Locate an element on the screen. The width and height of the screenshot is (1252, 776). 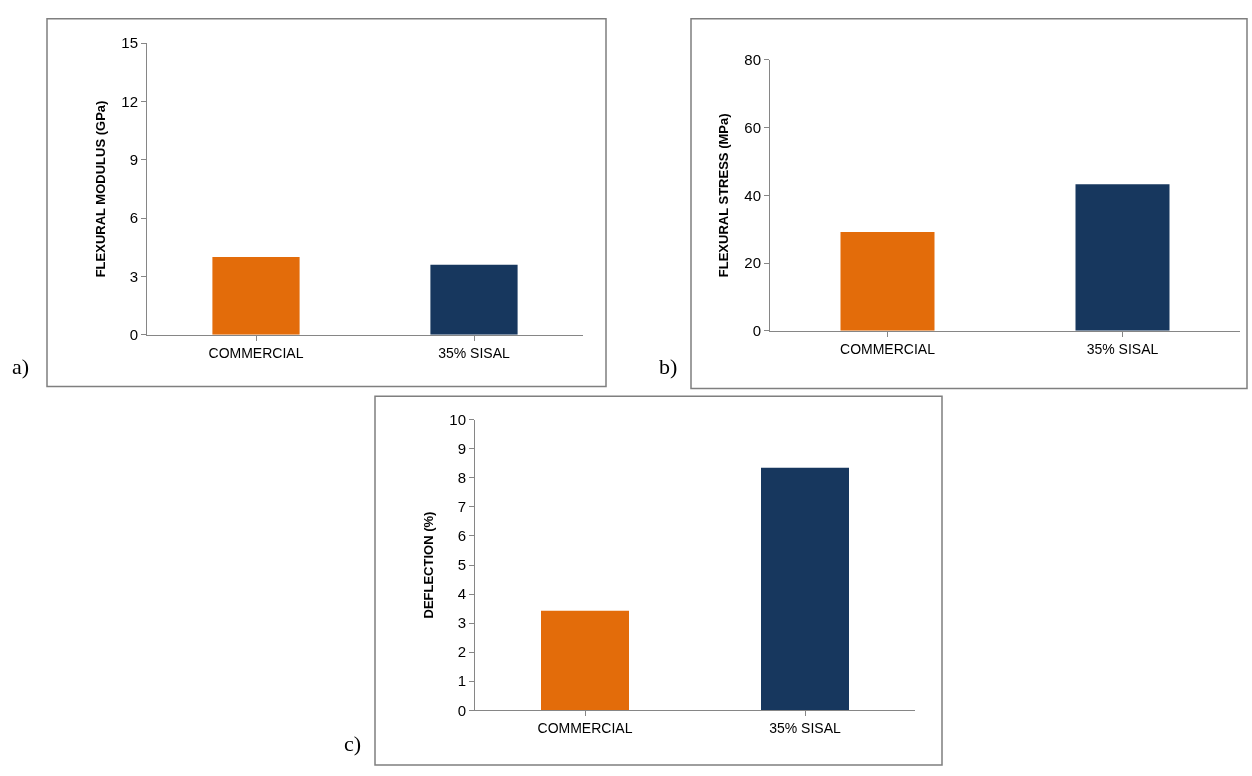
y-tick-label: 2 is located at coordinates (461, 652).